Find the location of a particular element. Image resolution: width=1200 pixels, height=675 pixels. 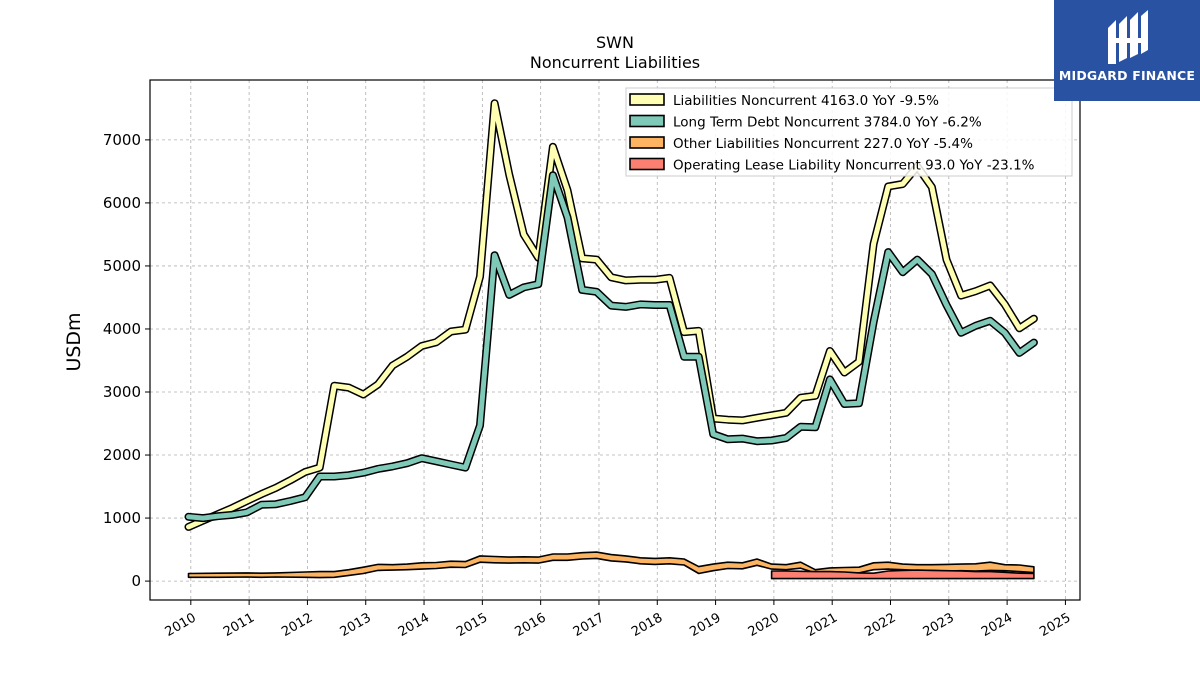

chart-subtitle: Noncurrent Liabilities is located at coordinates (615, 62).